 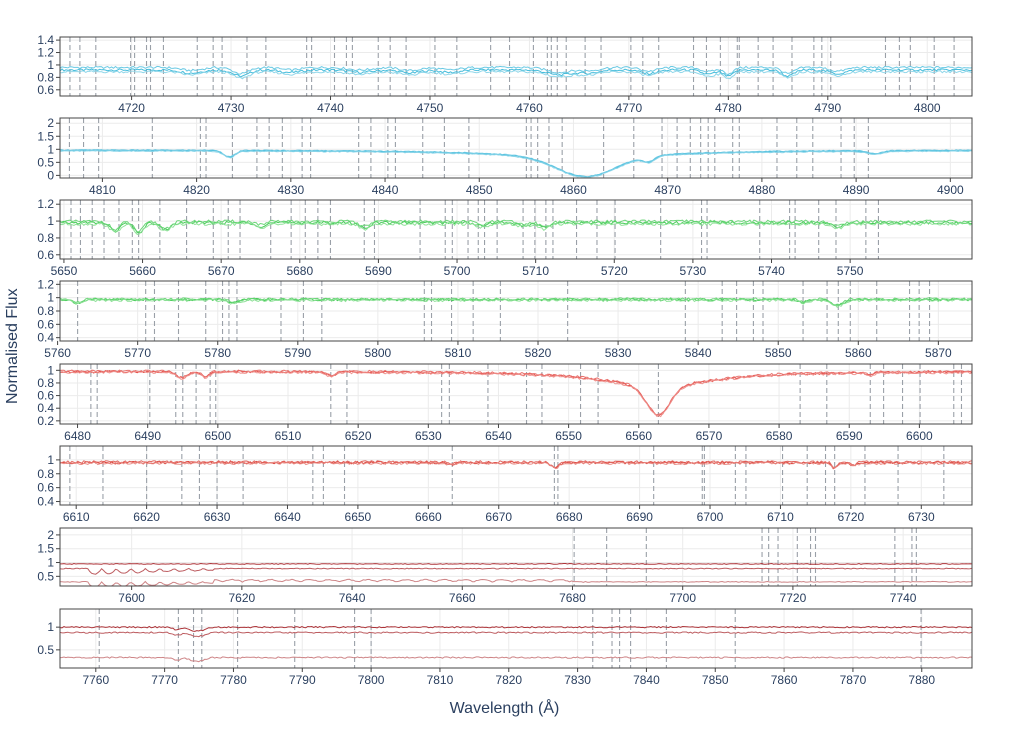 I want to click on x-tick-label: 5750, so click(x=850, y=271).